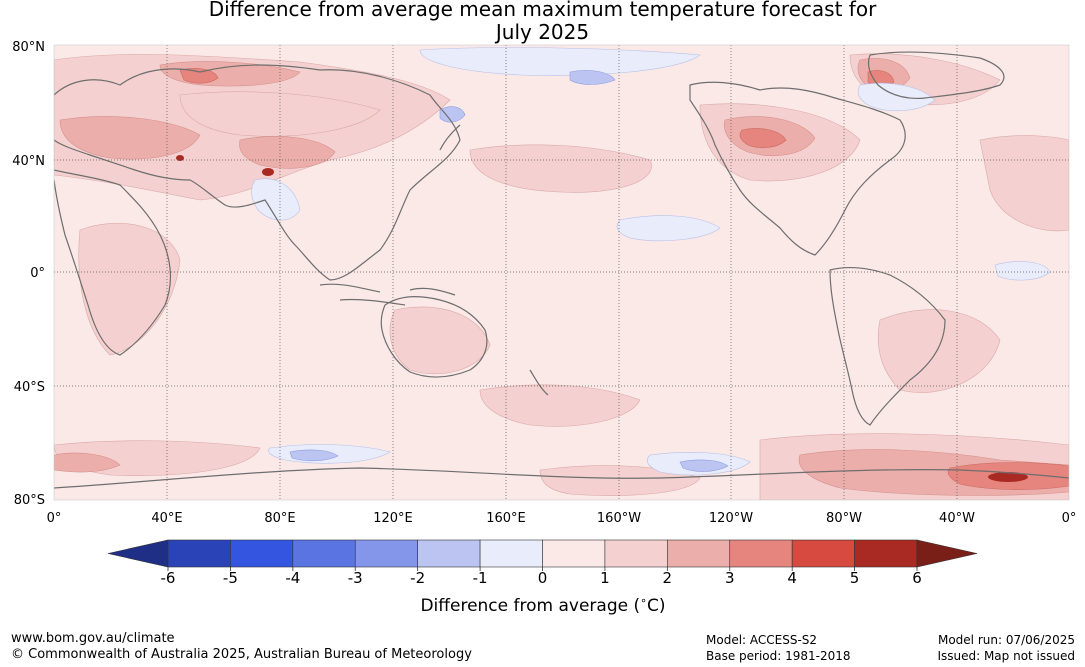  Describe the element at coordinates (138, 553) in the screenshot. I see `colorbar-arrow-low` at that location.